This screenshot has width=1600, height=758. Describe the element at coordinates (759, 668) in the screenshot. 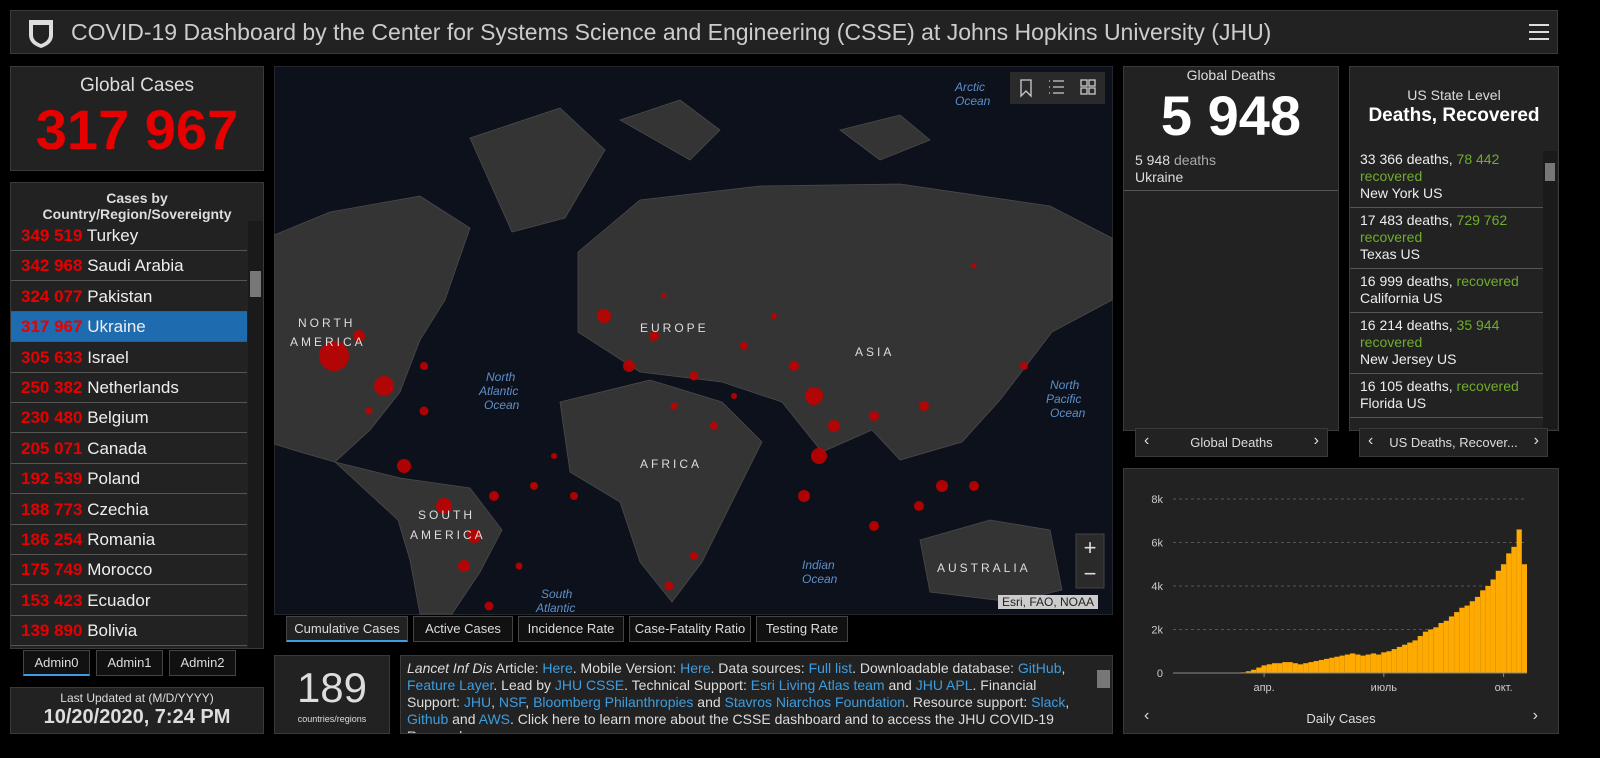

I see `text: . Data sources:` at that location.